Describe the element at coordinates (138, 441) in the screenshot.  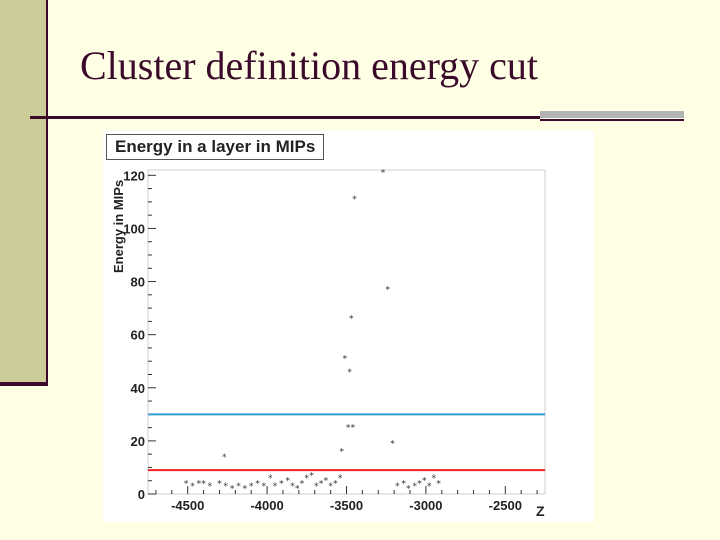
I see `y-tick-label: 20` at that location.